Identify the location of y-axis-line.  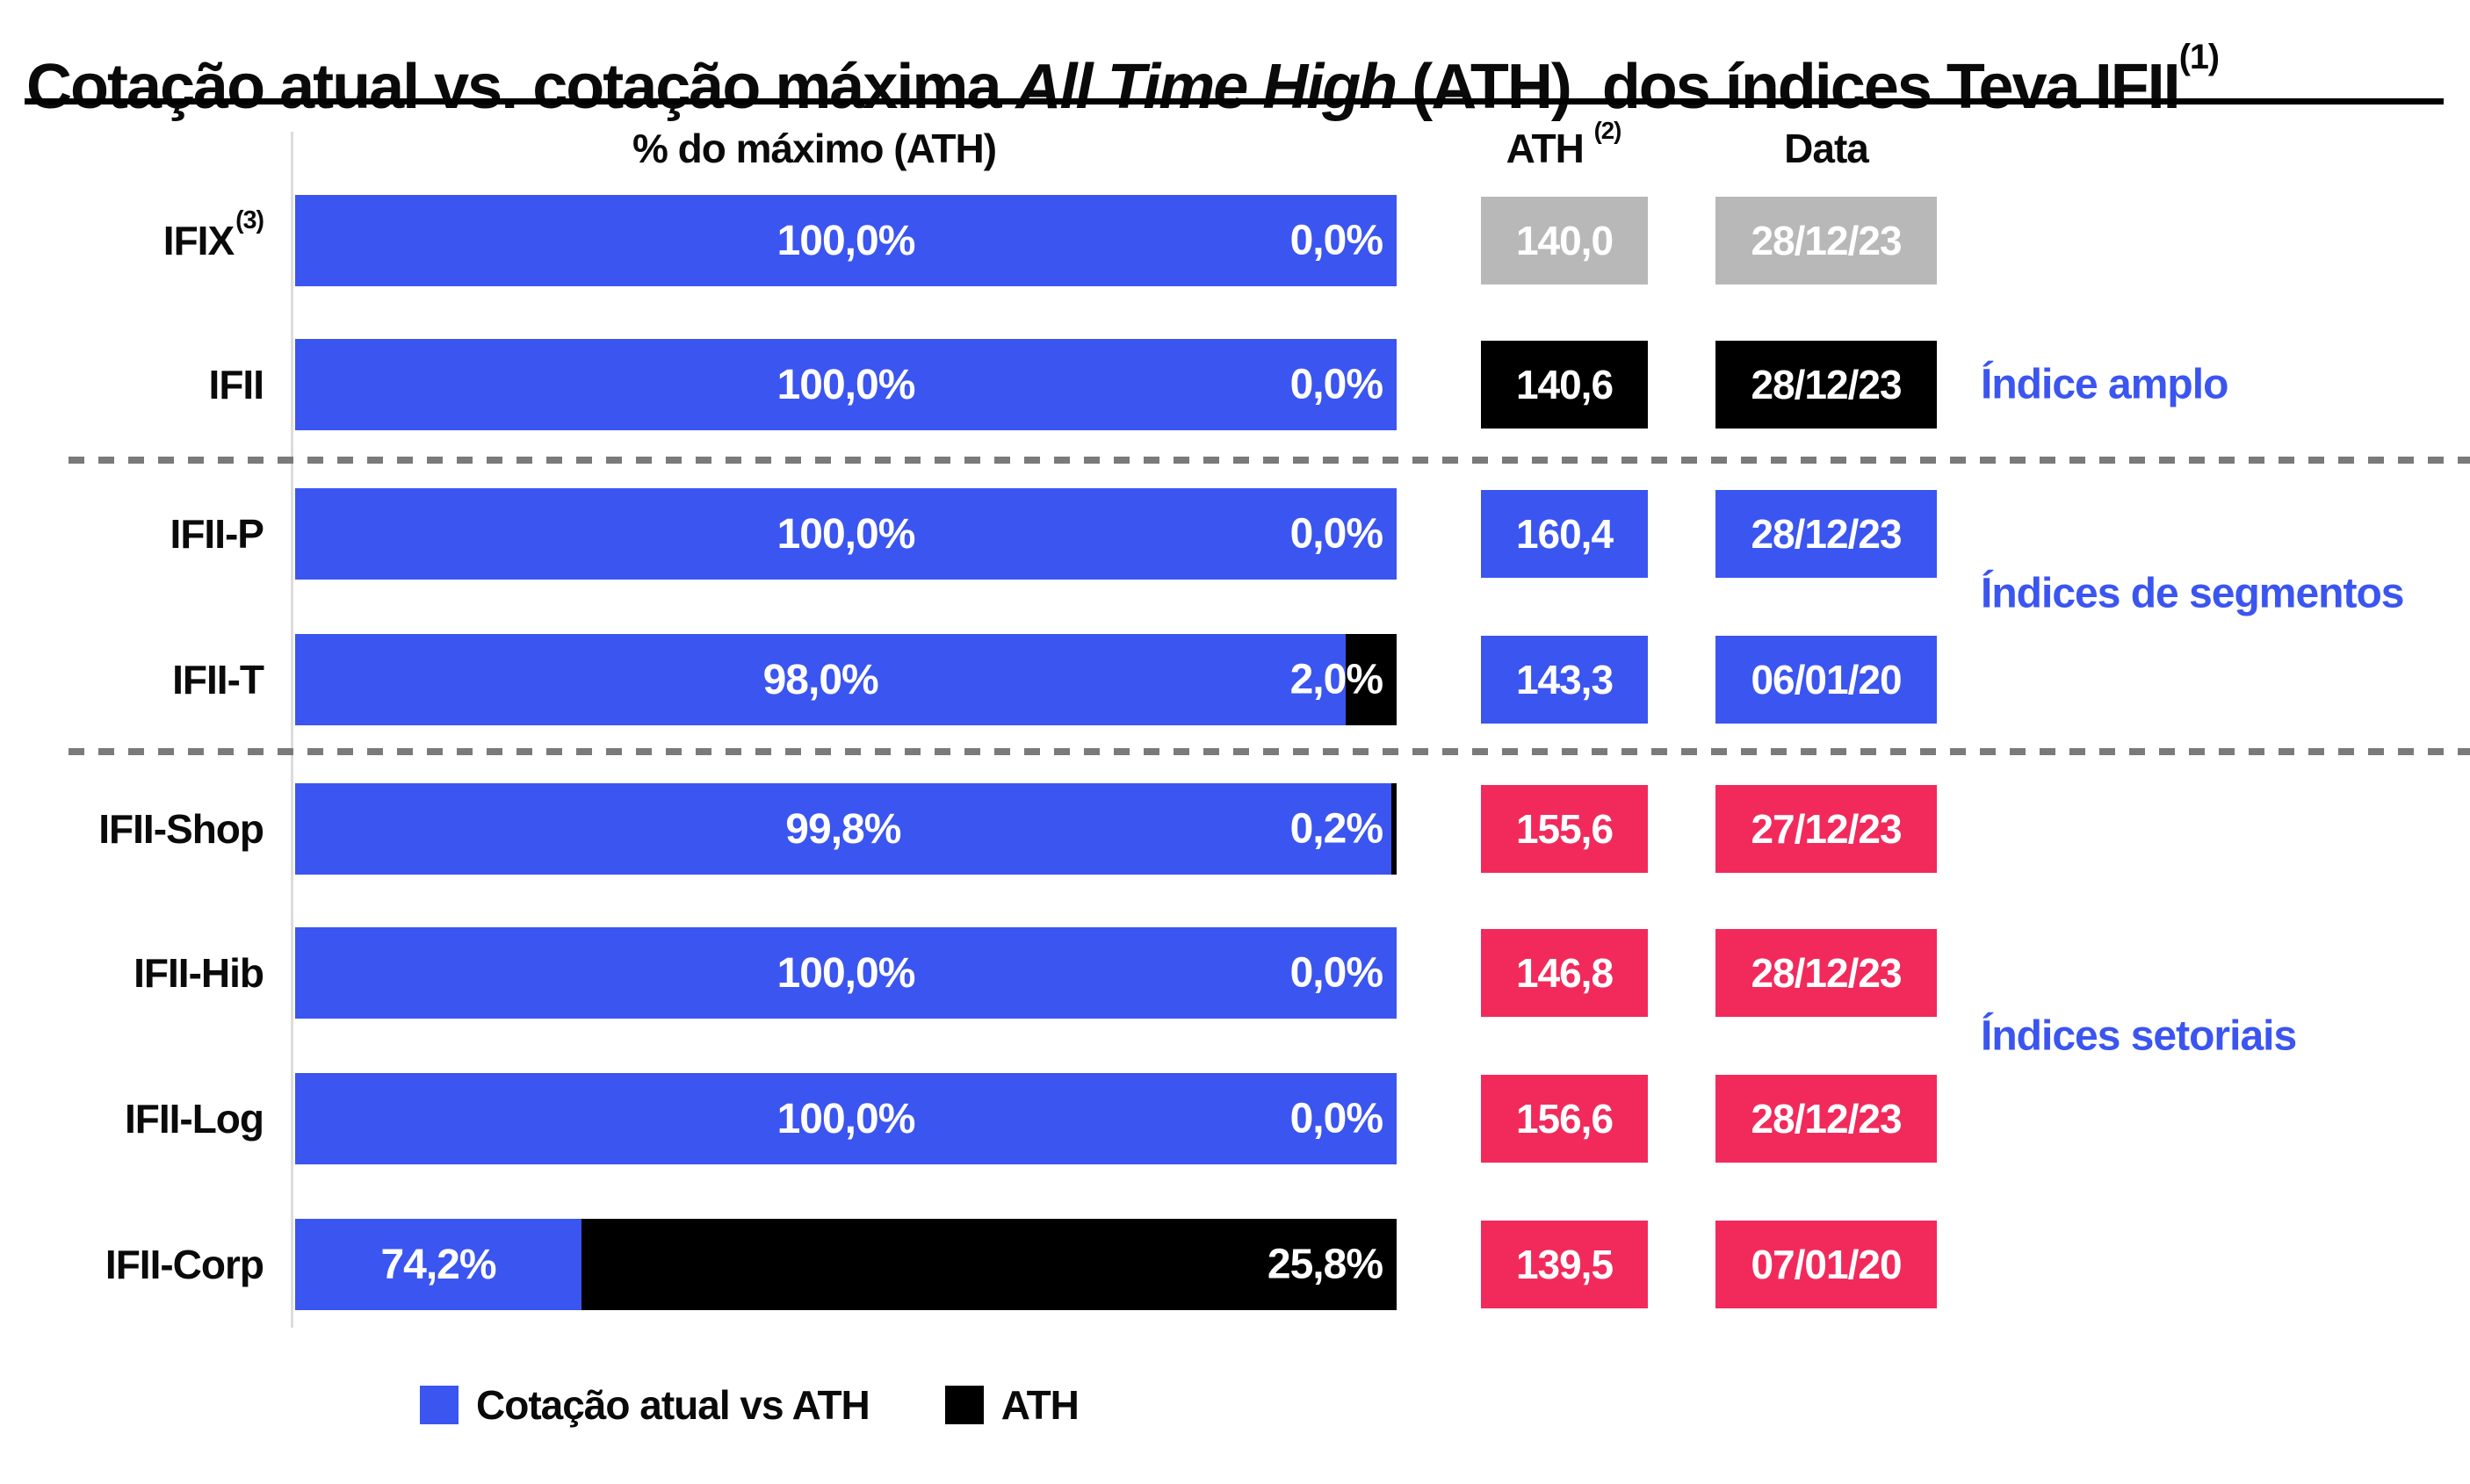
(292, 730).